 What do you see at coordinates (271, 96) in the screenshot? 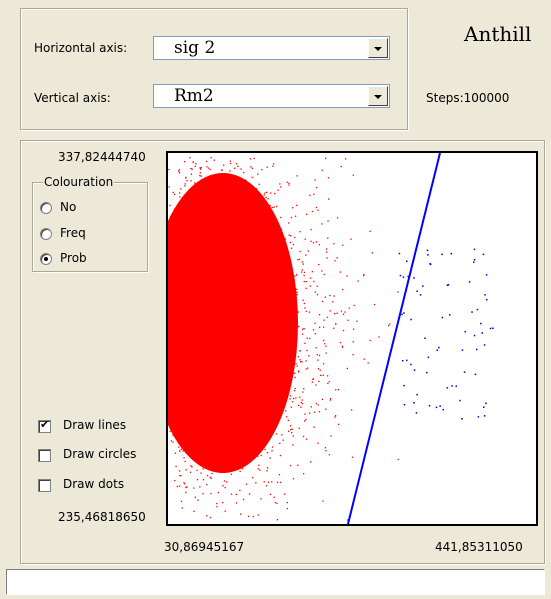
I see `vertical-axis-select: Rm2` at bounding box center [271, 96].